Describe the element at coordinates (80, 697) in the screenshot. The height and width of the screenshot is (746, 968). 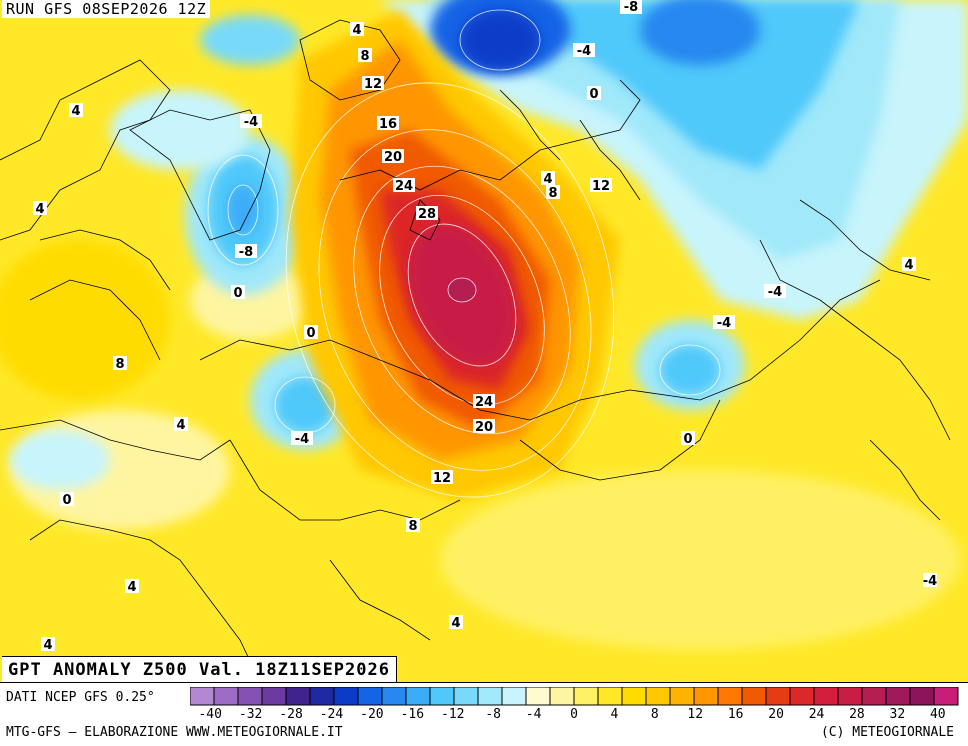
I see `data-source: DATI NCEP GFS 0.25°` at that location.